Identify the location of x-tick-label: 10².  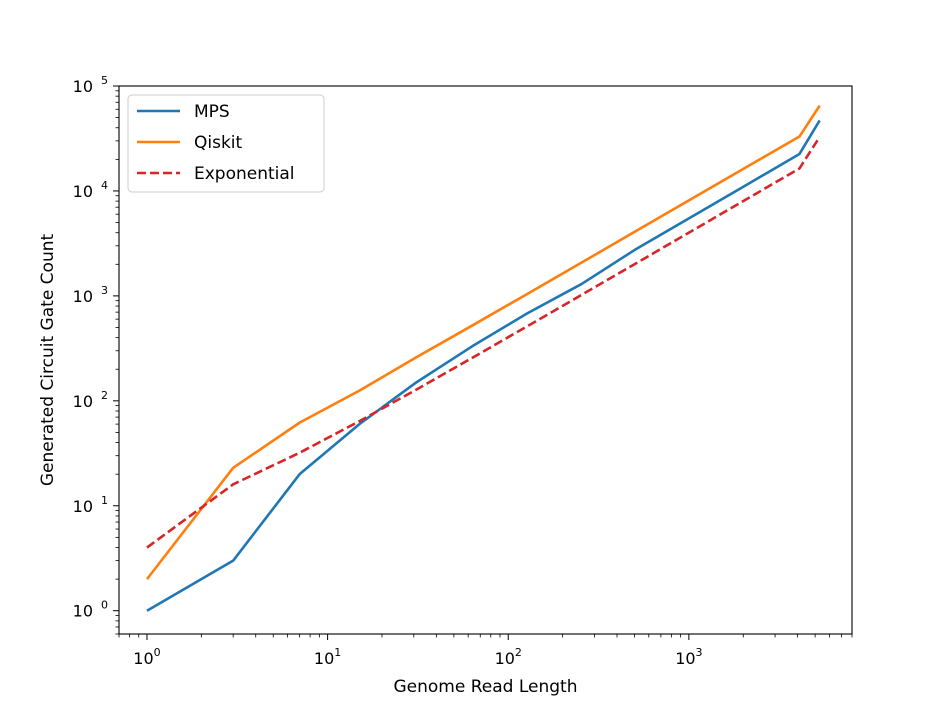
(508, 657).